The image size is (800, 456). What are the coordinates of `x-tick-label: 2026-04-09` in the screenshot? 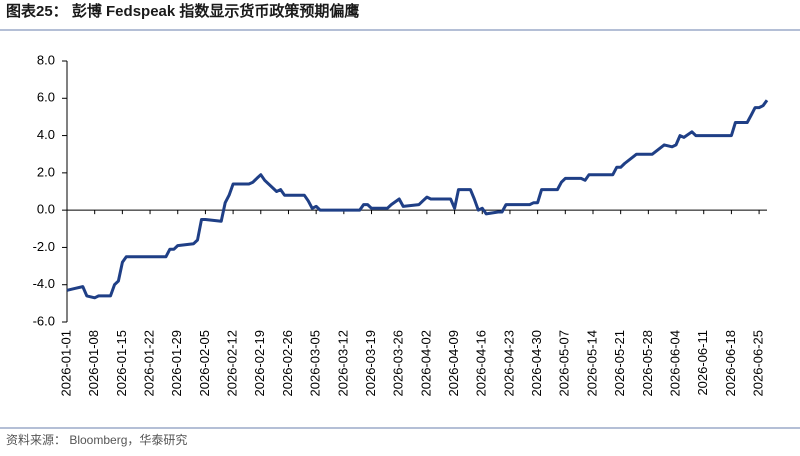 It's located at (453, 363).